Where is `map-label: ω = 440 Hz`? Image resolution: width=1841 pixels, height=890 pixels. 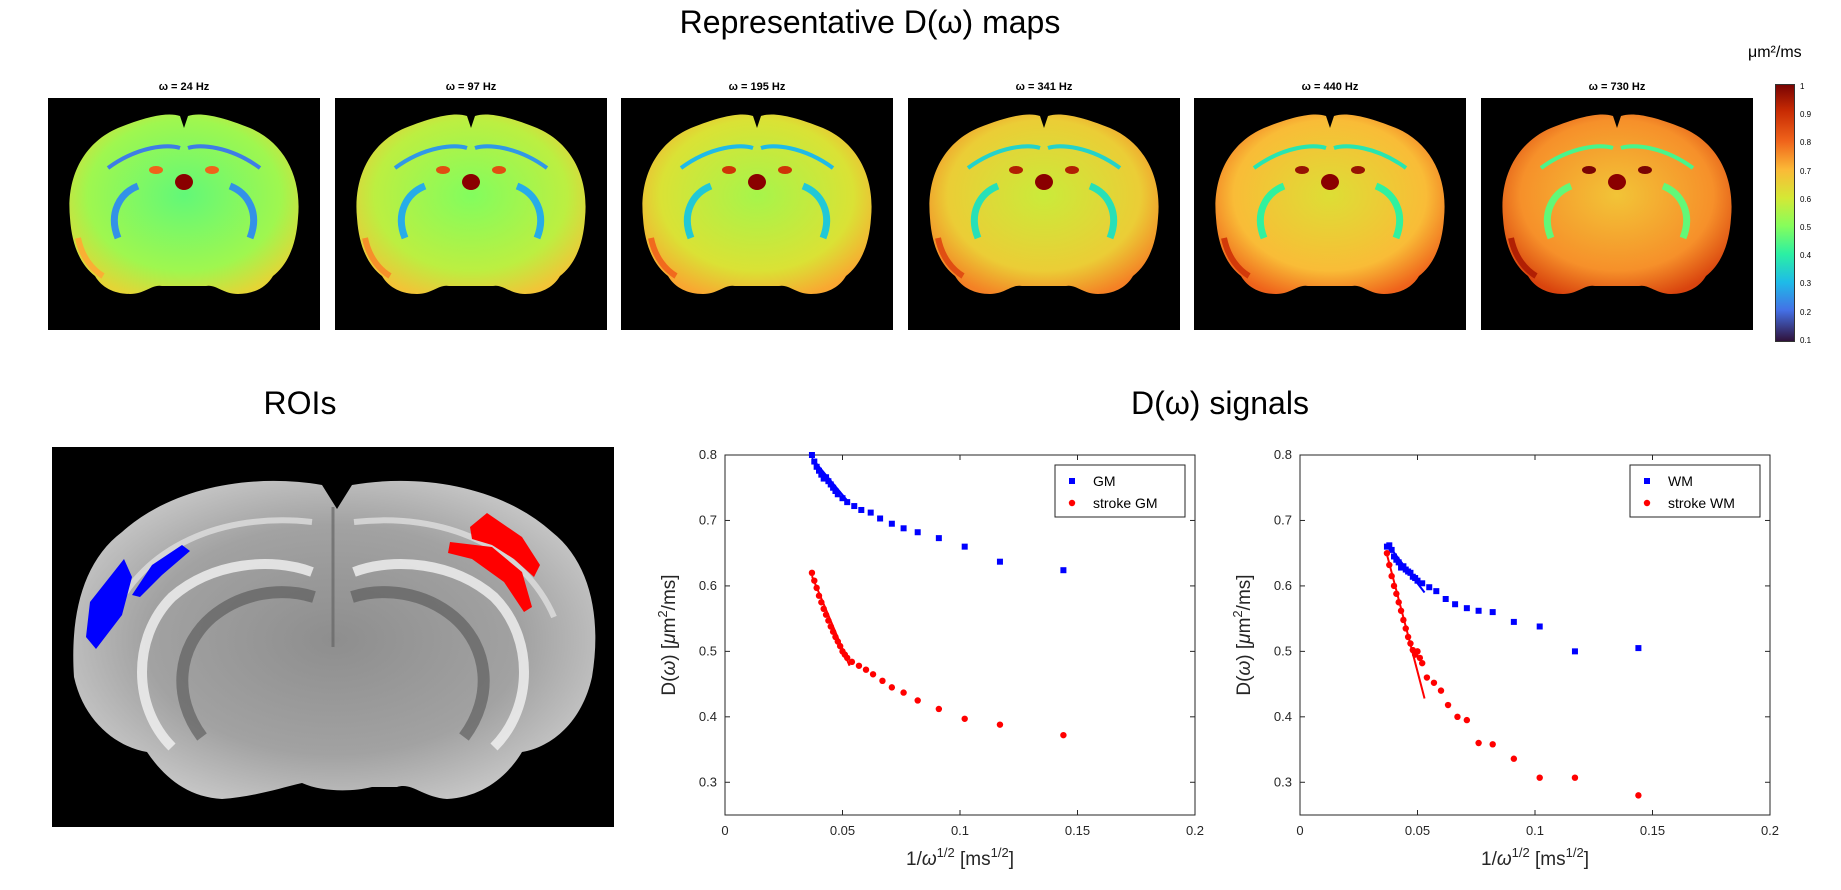 map-label: ω = 440 Hz is located at coordinates (1330, 87).